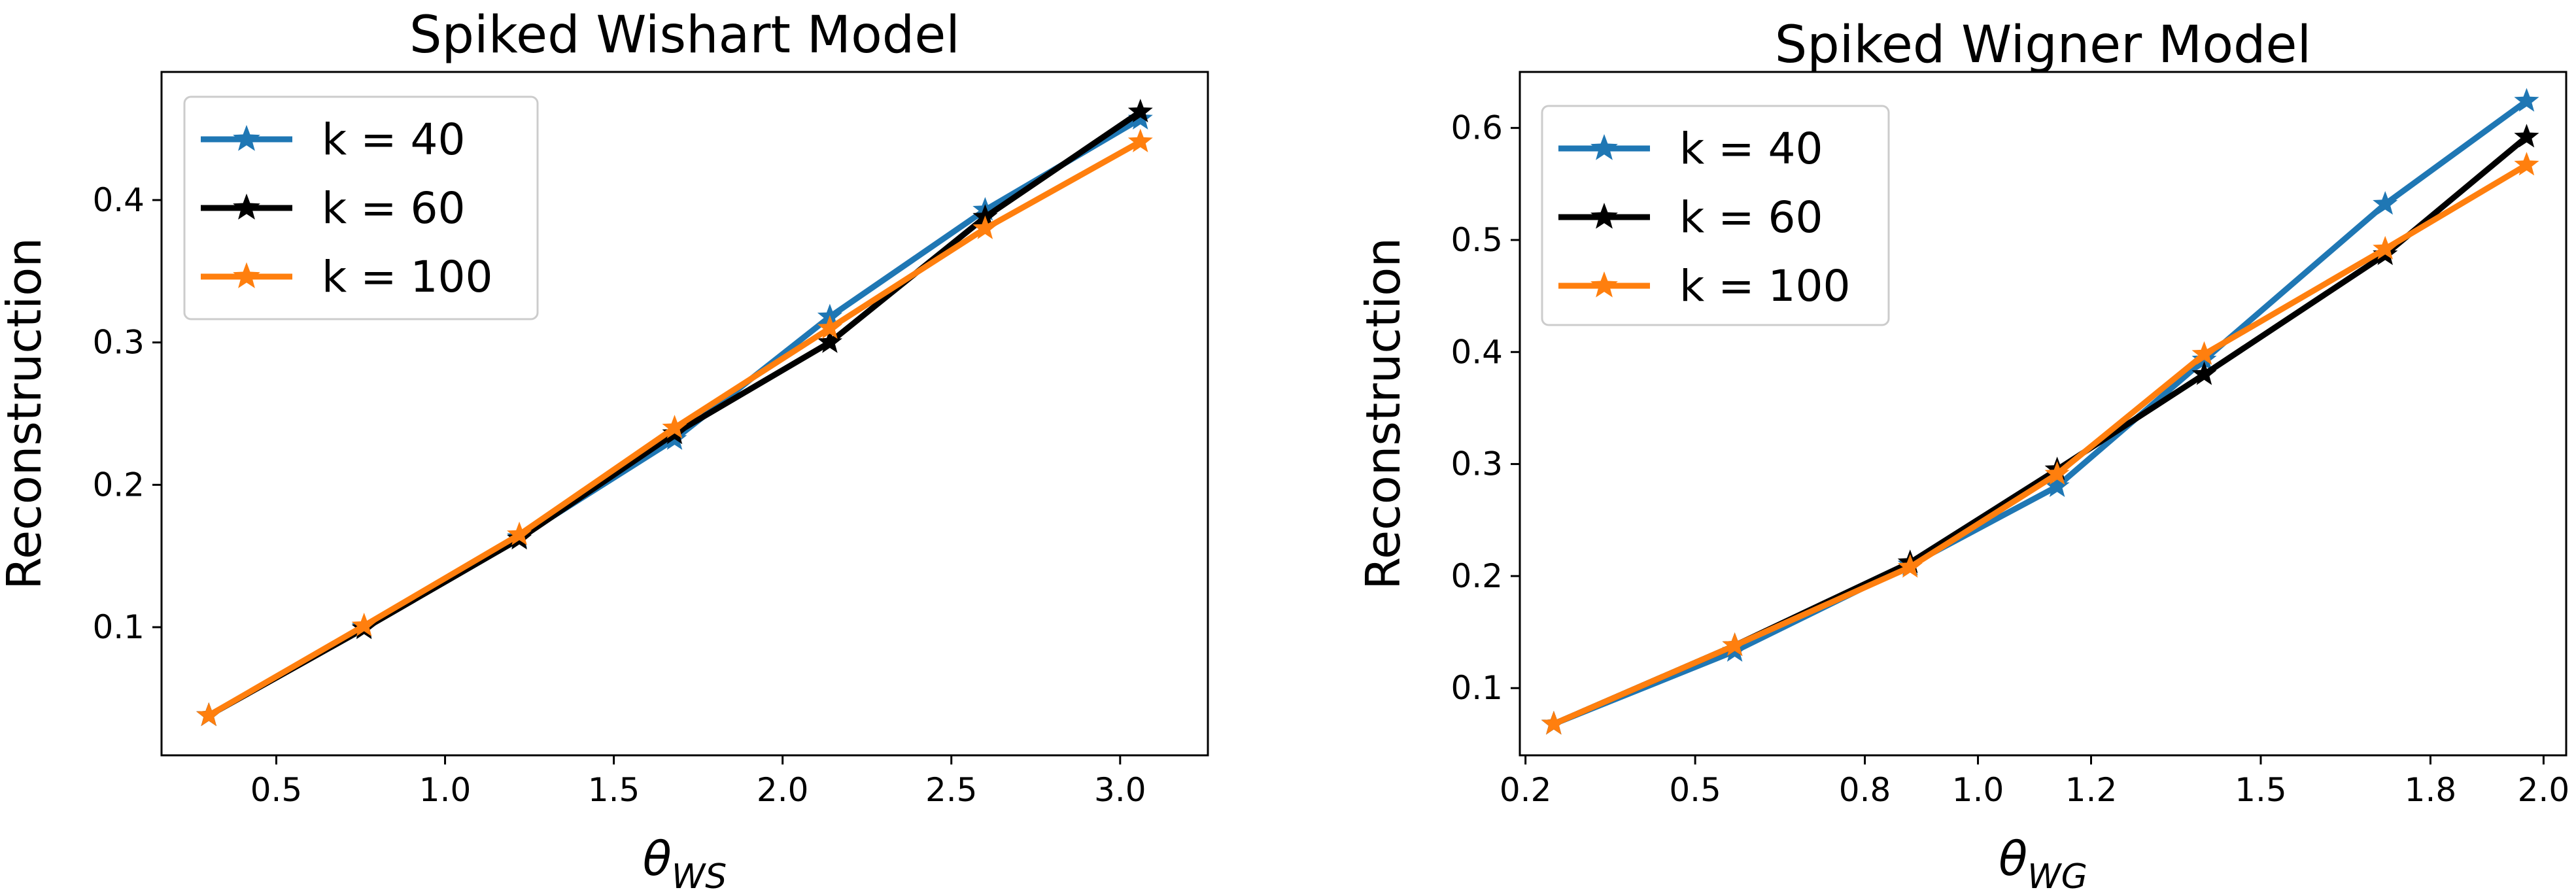  I want to click on y-tick-label: 0.5, so click(1477, 240).